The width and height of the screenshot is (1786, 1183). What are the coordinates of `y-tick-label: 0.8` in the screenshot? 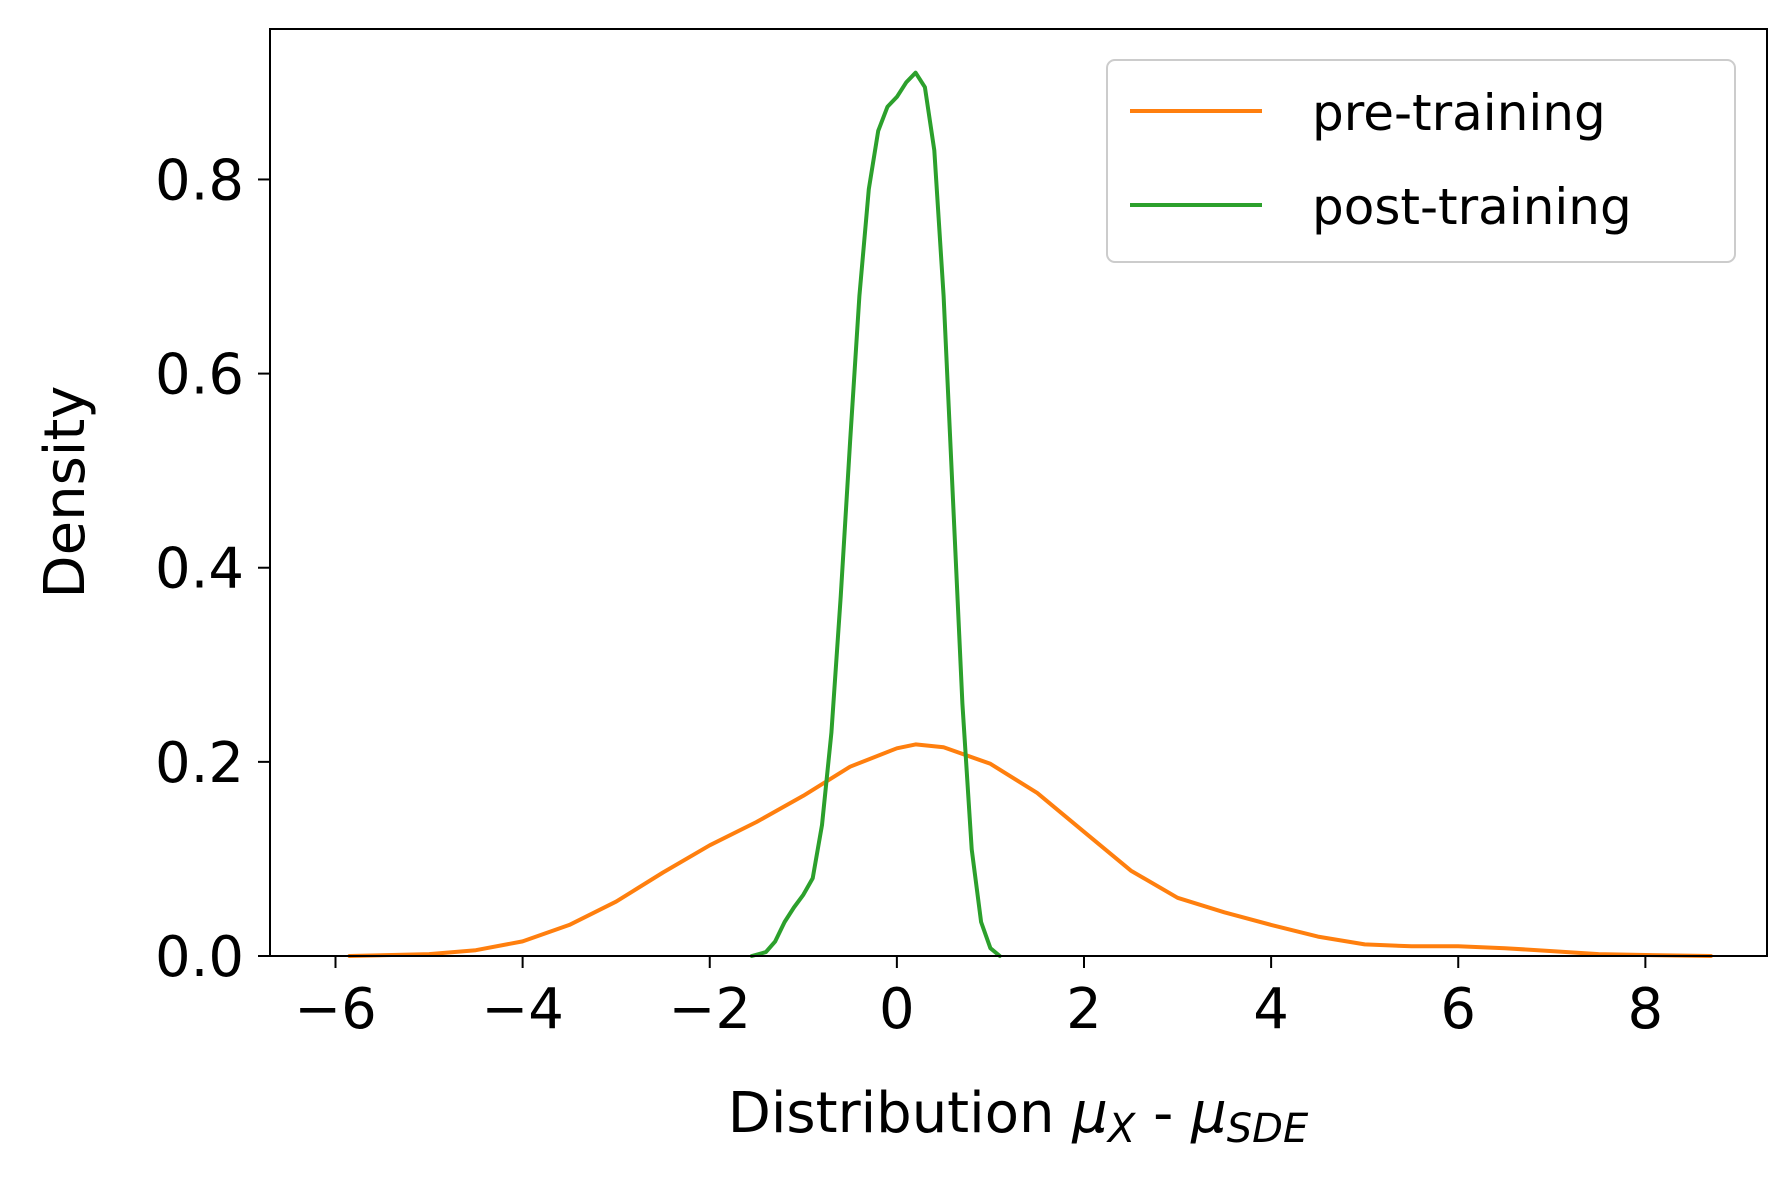 It's located at (199, 180).